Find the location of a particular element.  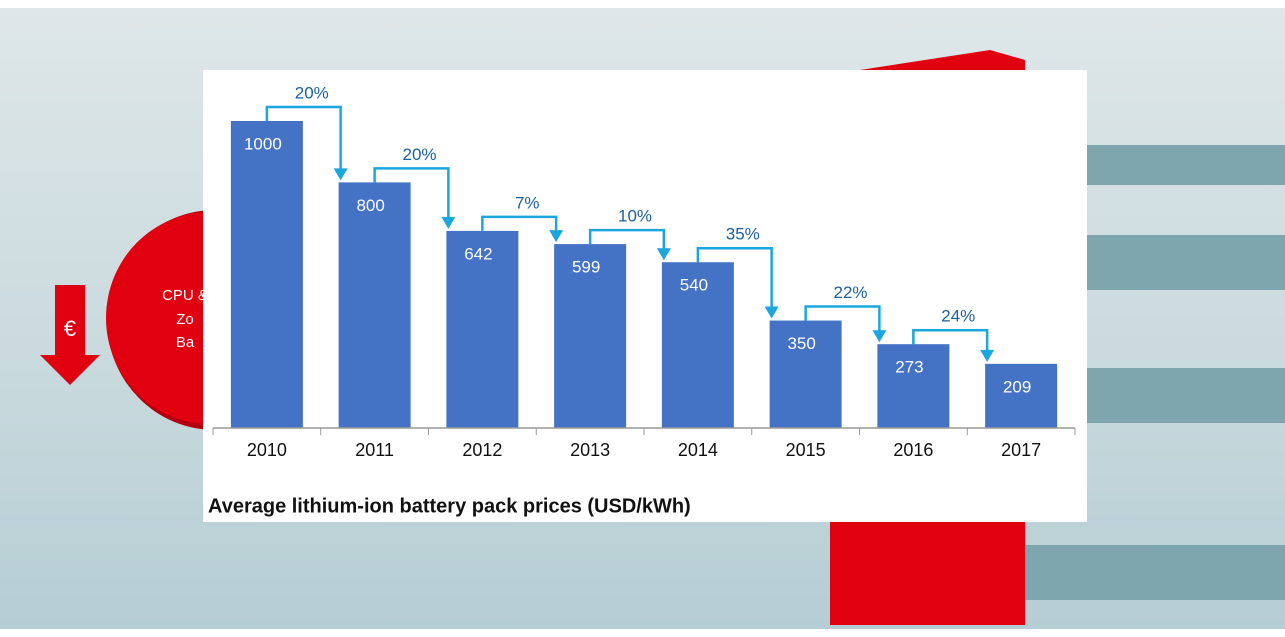

change-label: 22% is located at coordinates (850, 292).